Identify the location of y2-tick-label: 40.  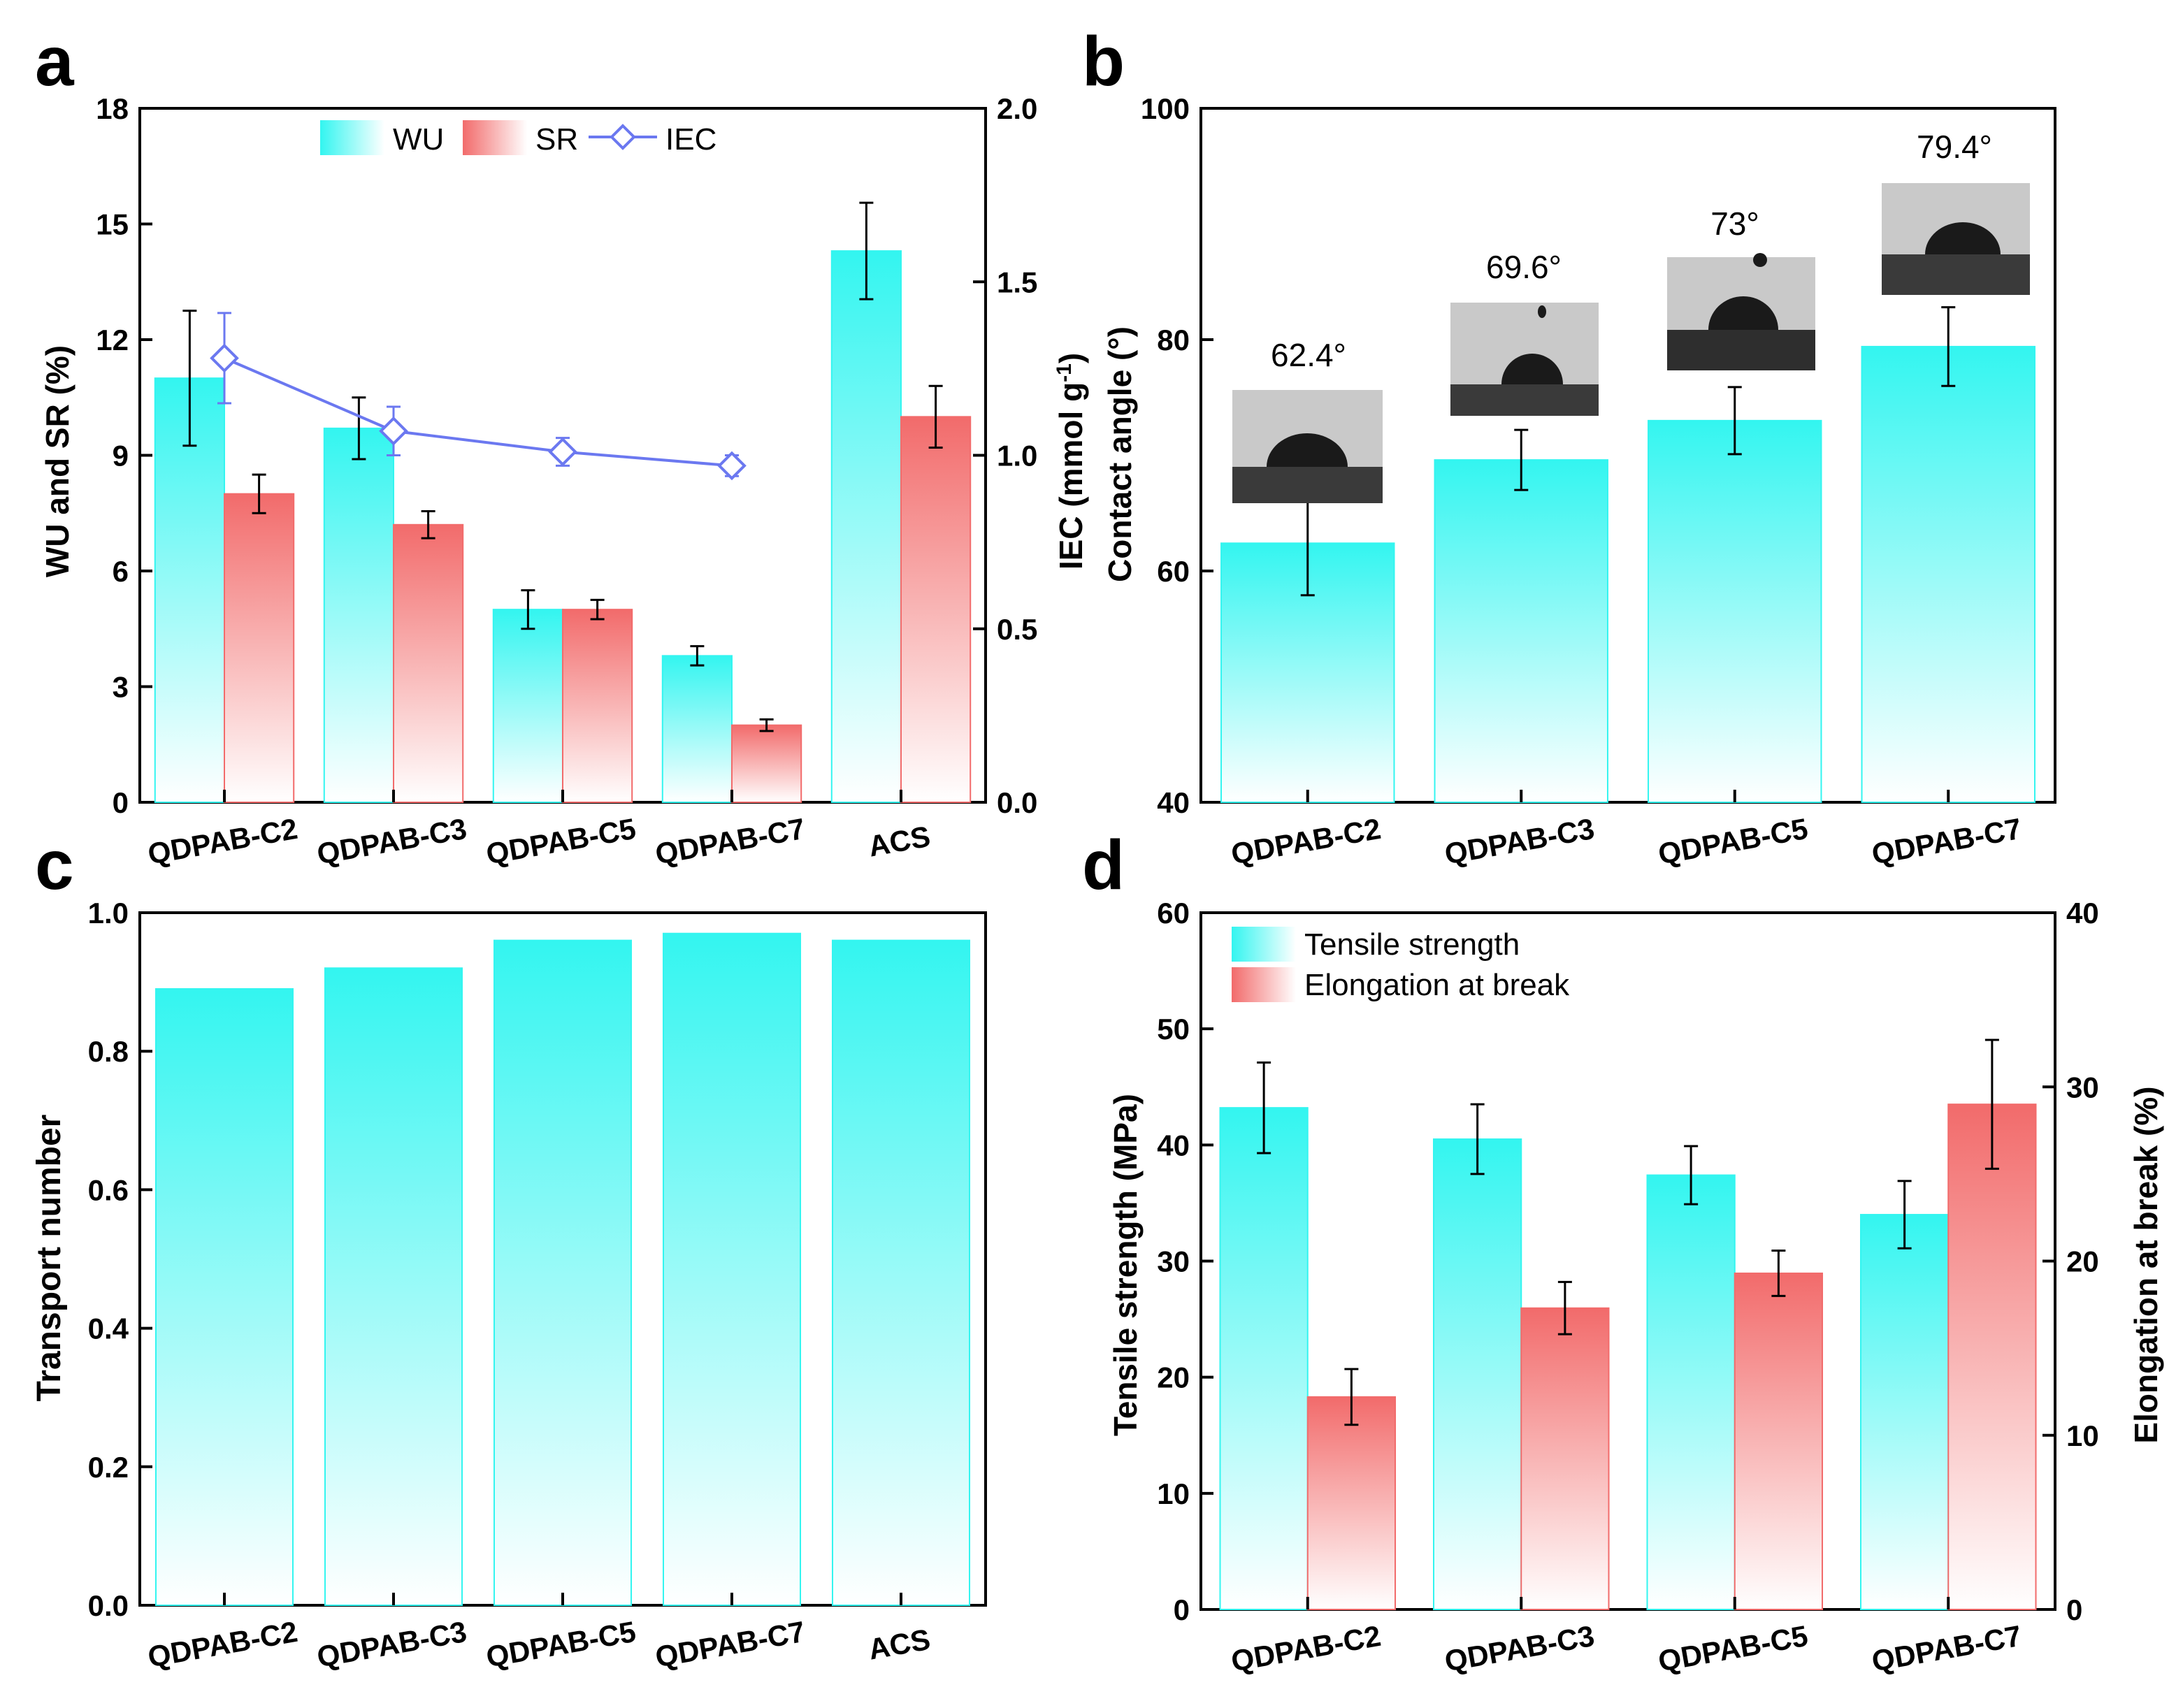
(2082, 913).